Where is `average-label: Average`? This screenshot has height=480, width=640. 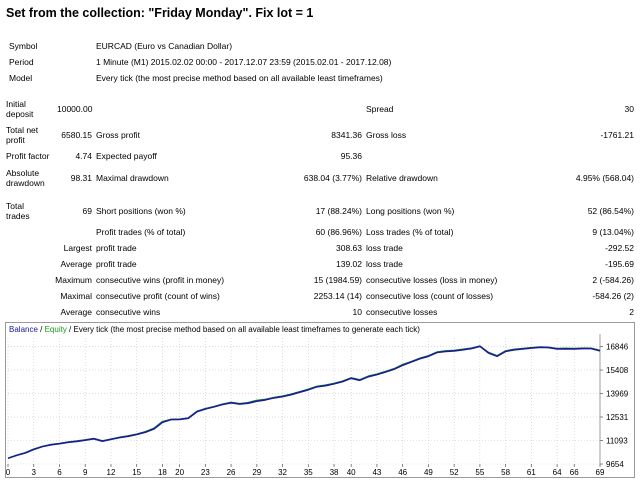
average-label: Average is located at coordinates (76, 264).